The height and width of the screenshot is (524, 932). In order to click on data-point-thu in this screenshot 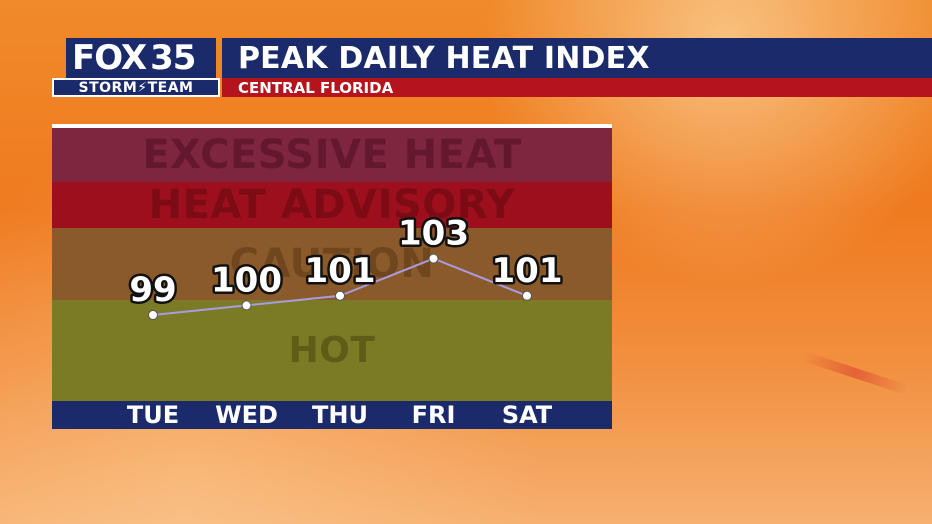, I will do `click(340, 295)`.